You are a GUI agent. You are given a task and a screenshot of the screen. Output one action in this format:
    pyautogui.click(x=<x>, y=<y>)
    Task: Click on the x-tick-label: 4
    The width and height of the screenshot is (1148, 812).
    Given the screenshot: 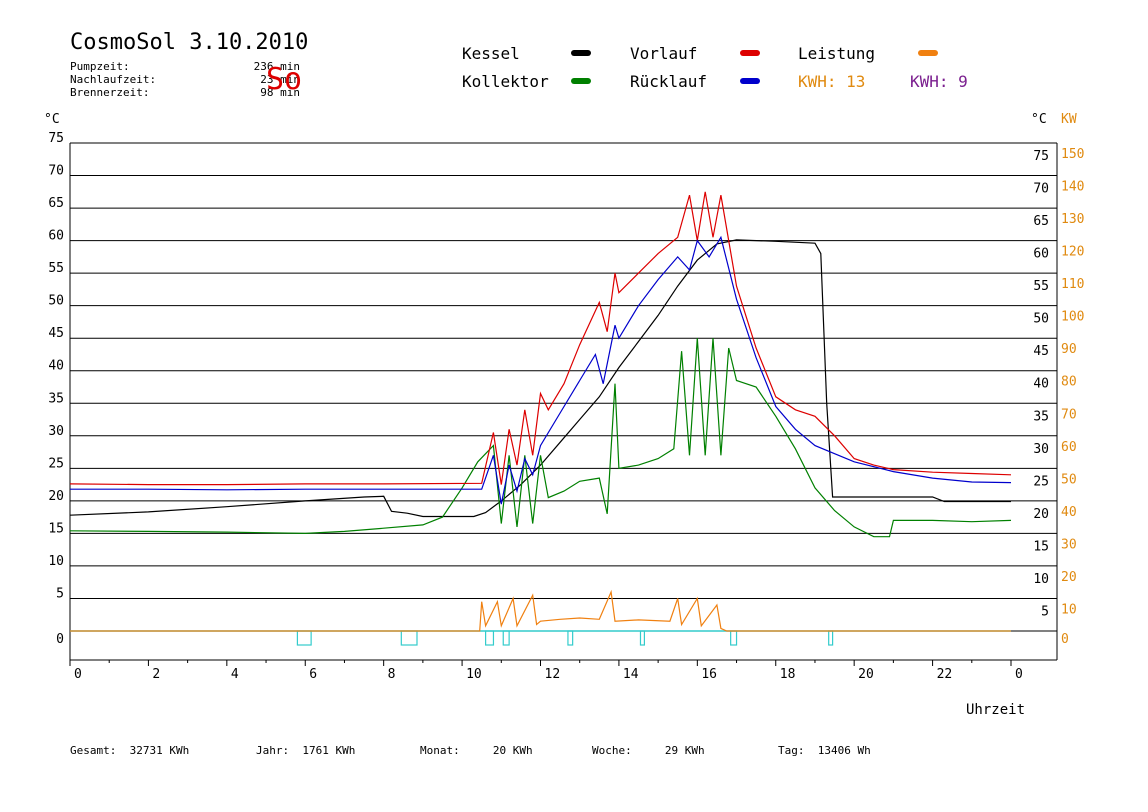 What is the action you would take?
    pyautogui.click(x=235, y=674)
    